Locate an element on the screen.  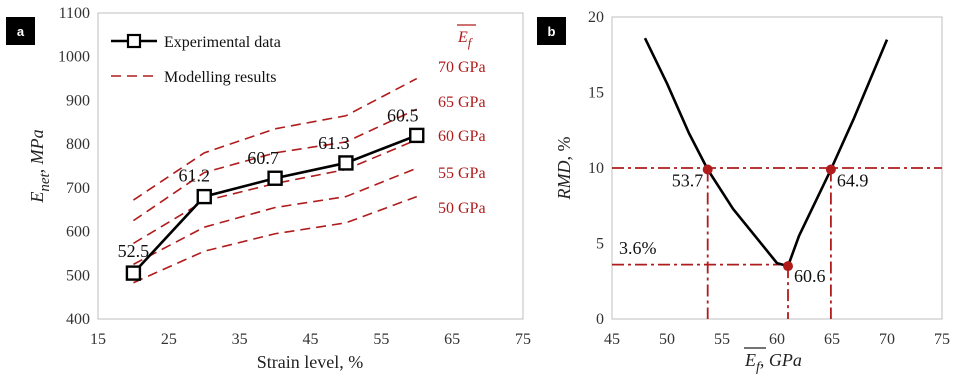
experimental-data-label: 60.5 is located at coordinates (403, 115).